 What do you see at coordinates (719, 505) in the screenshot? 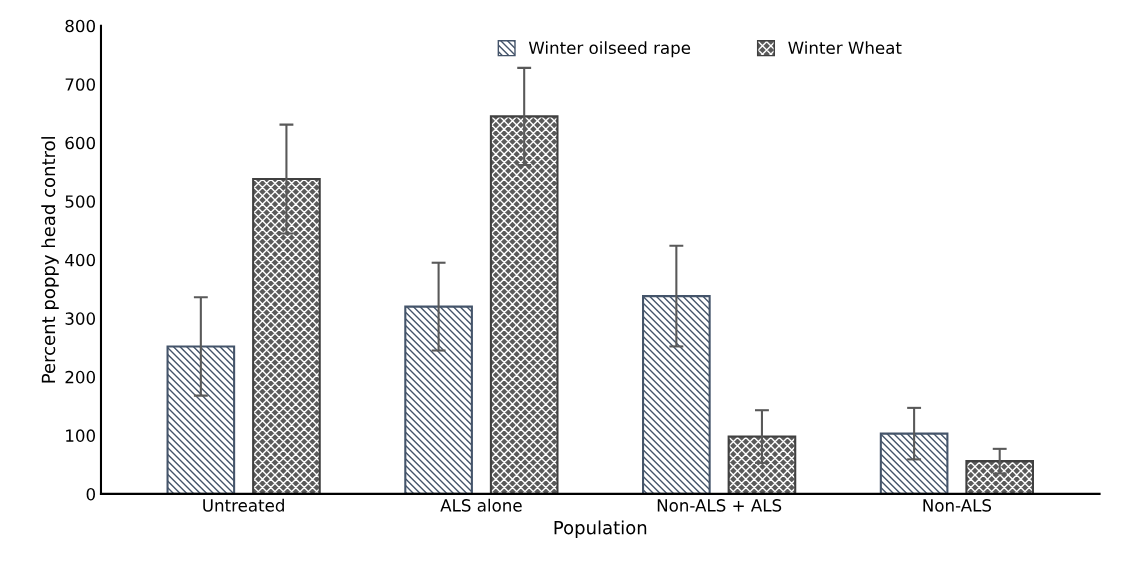
I see `x-tick-label: Non-ALS + ALS` at bounding box center [719, 505].